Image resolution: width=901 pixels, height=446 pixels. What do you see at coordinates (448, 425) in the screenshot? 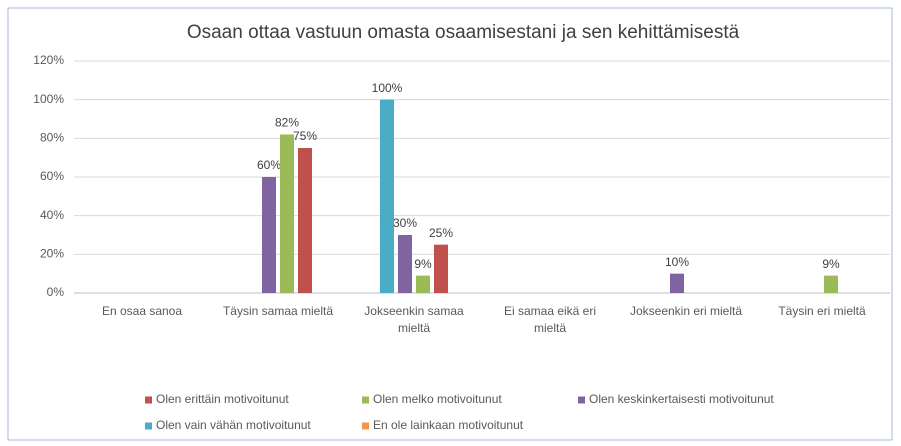
I see `legend-label: En ole lainkaan motivoitunut` at bounding box center [448, 425].